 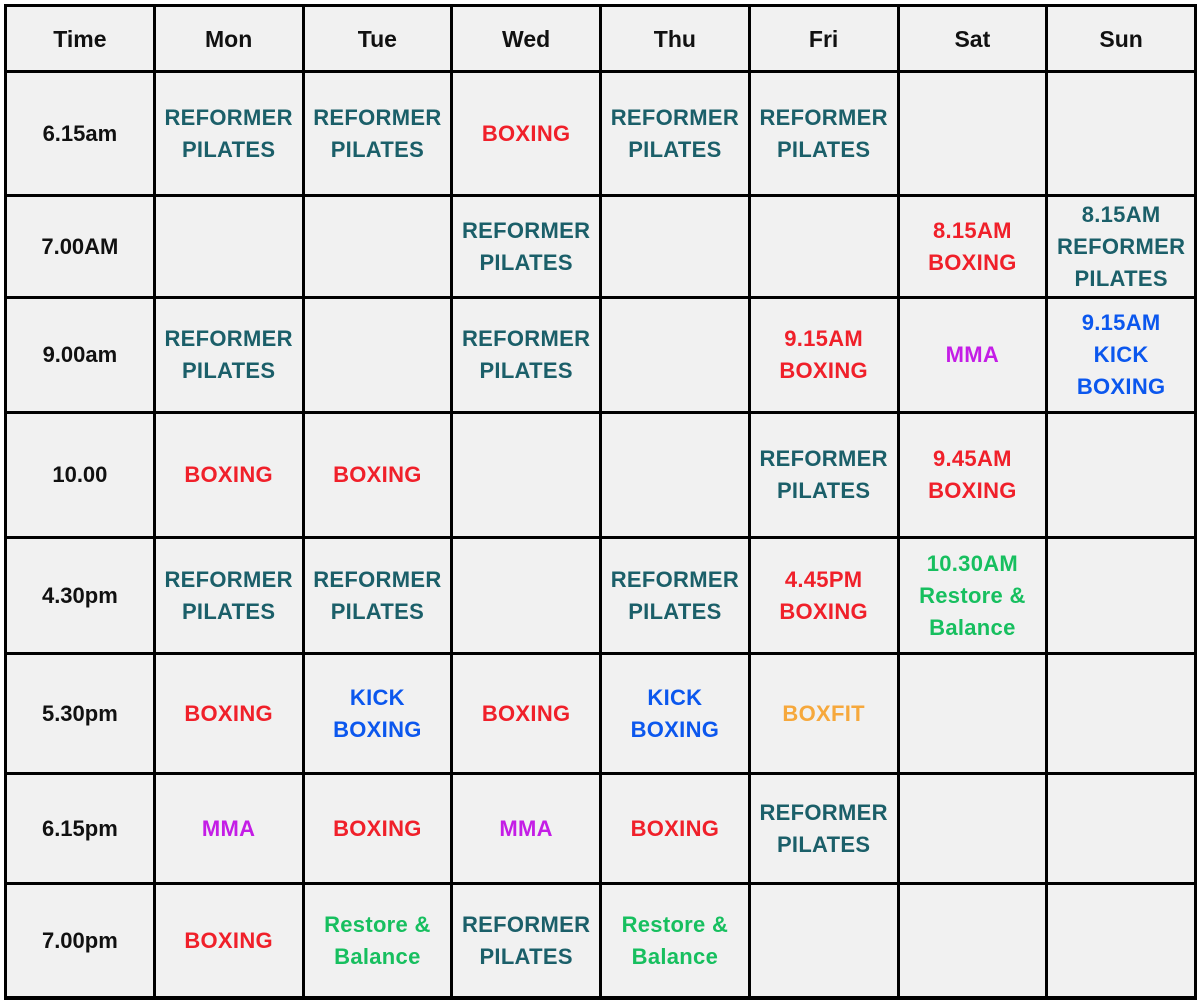 I want to click on header-mon: Mon, so click(x=228, y=38).